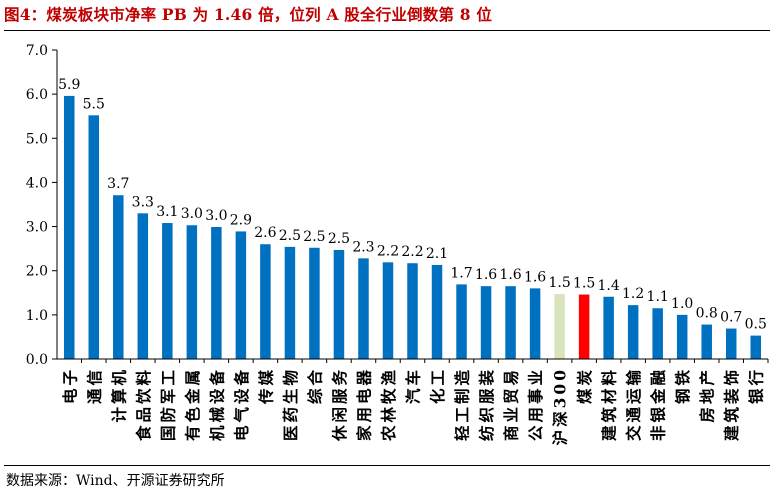  Describe the element at coordinates (94, 104) in the screenshot. I see `value-label: 5.5` at that location.